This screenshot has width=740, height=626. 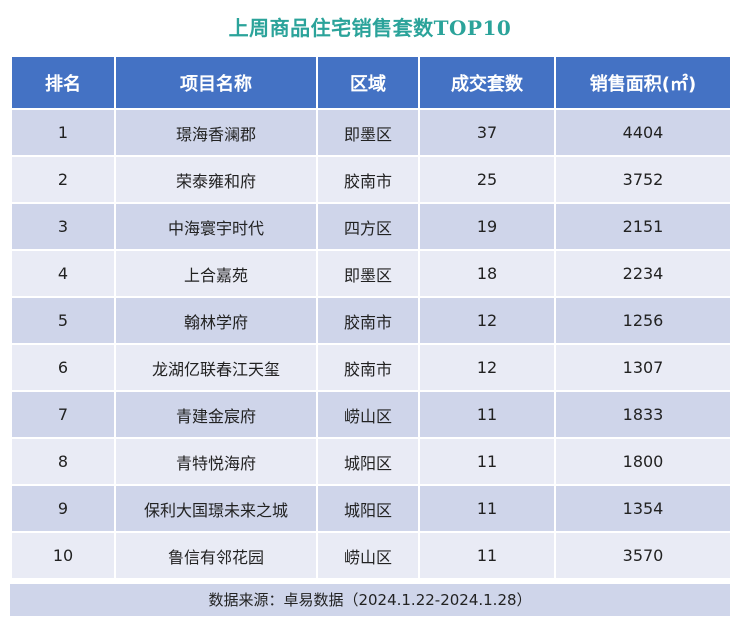 What do you see at coordinates (487, 82) in the screenshot?
I see `header-units-sold: 成交套数` at bounding box center [487, 82].